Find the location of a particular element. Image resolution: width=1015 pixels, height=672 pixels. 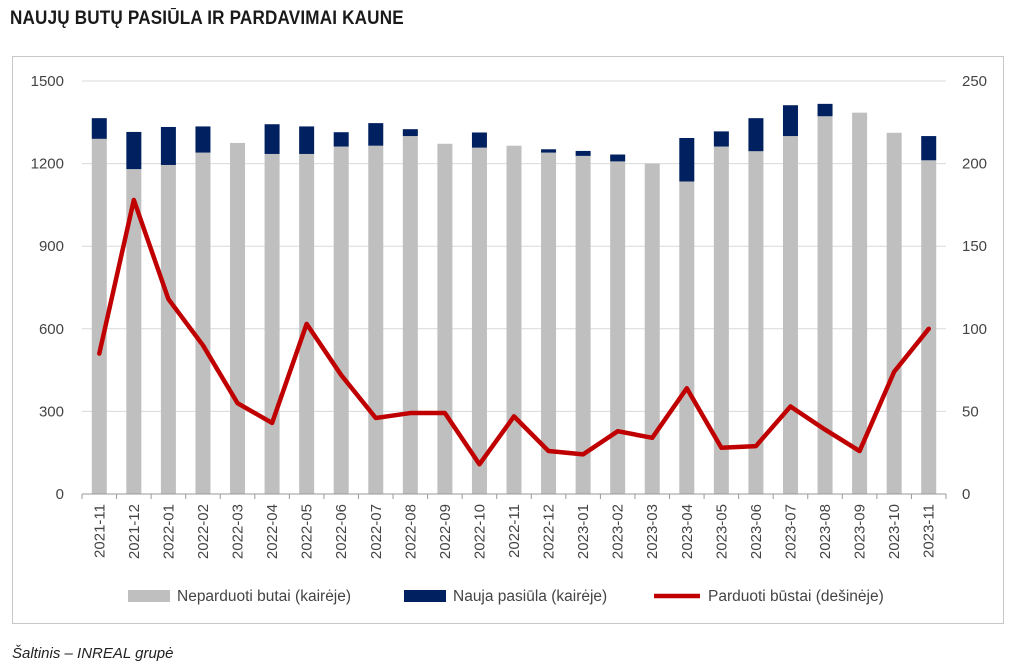

x-tick-label: 2023-01 is located at coordinates (583, 531).